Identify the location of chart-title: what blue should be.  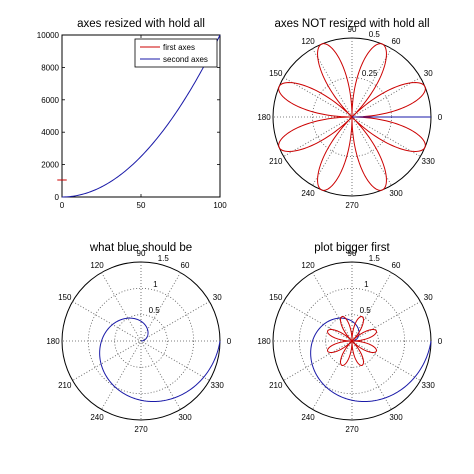
(140, 248).